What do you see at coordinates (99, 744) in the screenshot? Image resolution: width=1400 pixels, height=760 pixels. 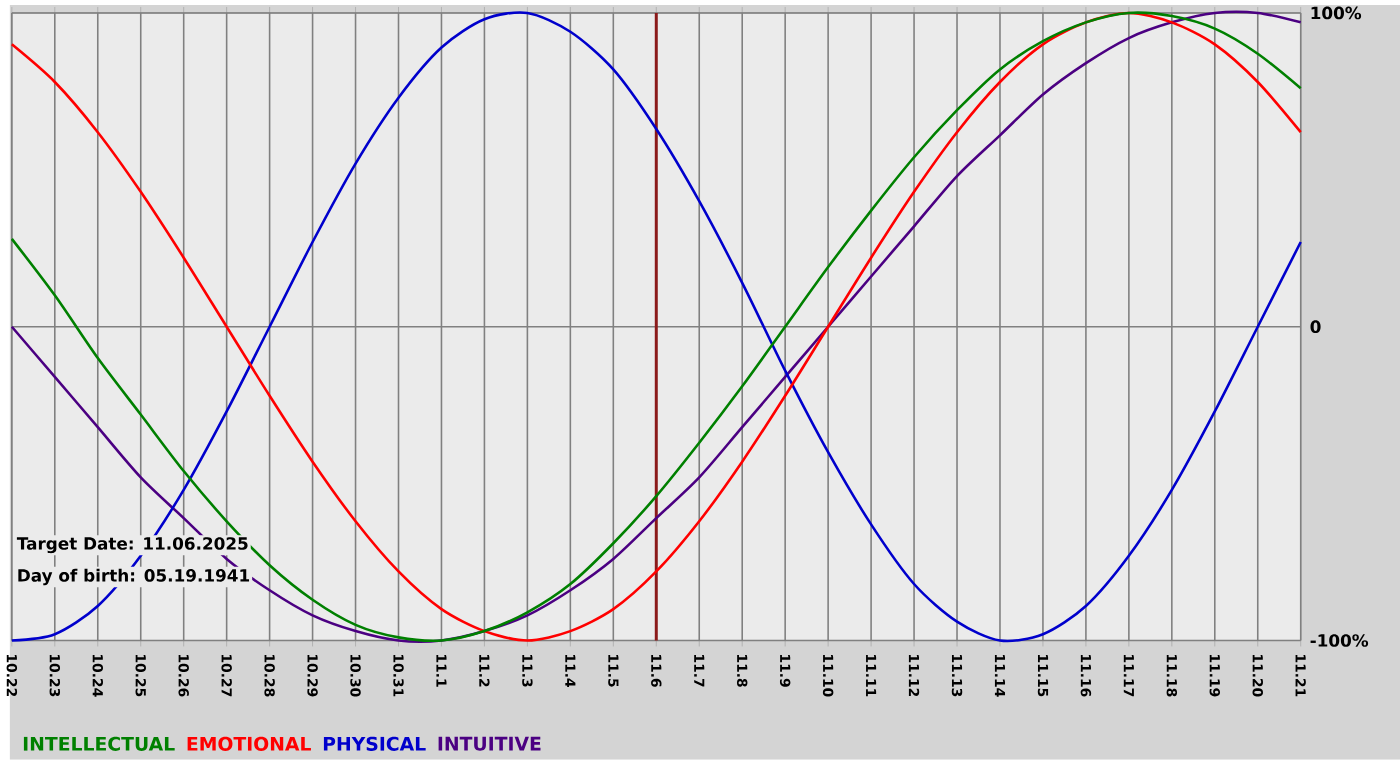 I see `text: INTELLECTUAL` at bounding box center [99, 744].